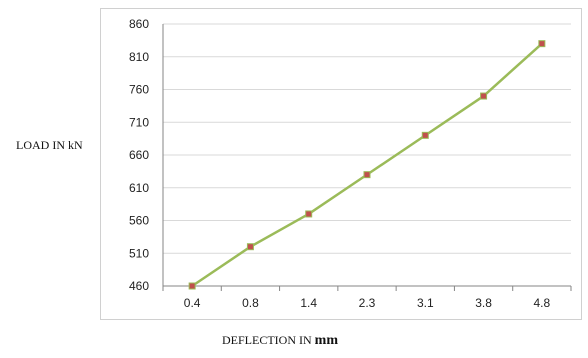 The width and height of the screenshot is (588, 358). What do you see at coordinates (139, 122) in the screenshot?
I see `y-tick-label: 710` at bounding box center [139, 122].